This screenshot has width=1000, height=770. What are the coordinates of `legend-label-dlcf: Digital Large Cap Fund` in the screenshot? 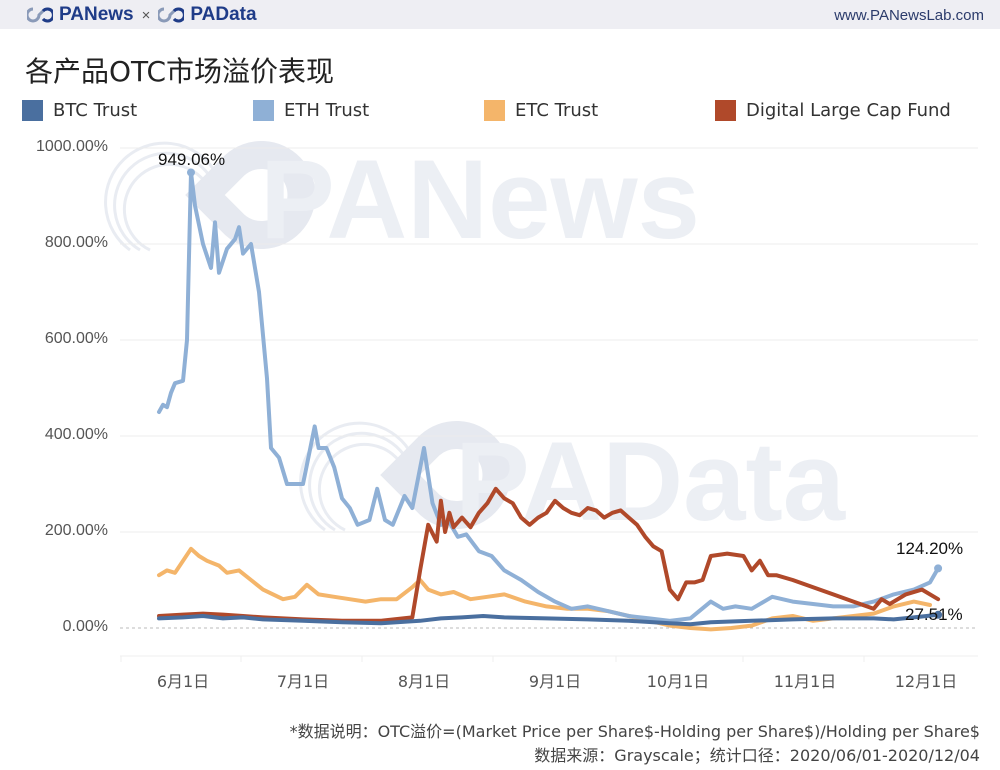 It's located at (848, 110).